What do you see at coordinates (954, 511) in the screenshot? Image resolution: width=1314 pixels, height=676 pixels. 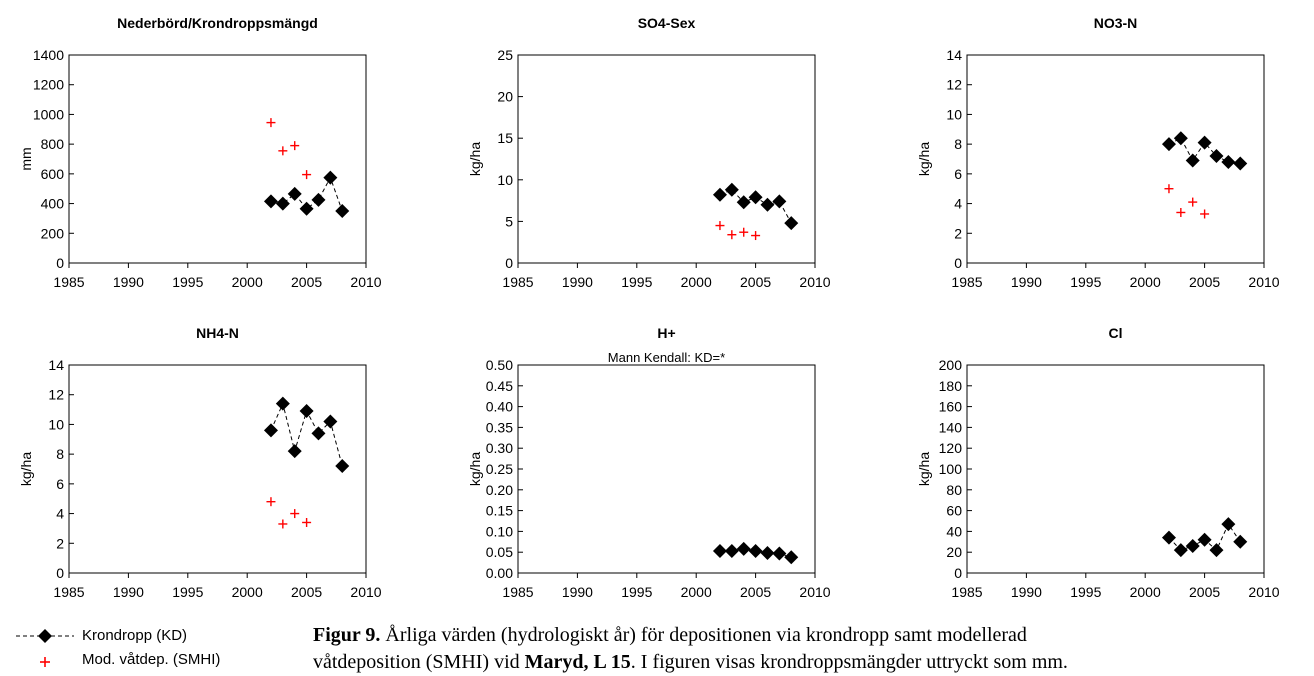 I see `y-tick-label: 60` at bounding box center [954, 511].